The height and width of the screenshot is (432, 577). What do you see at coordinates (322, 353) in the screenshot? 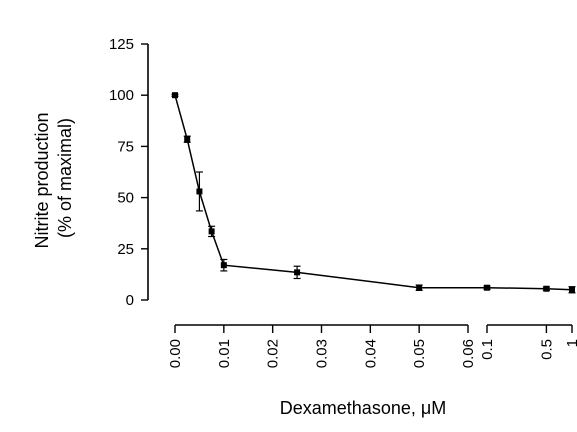
I see `x-tick-0.03-label: 0.03` at bounding box center [322, 353].